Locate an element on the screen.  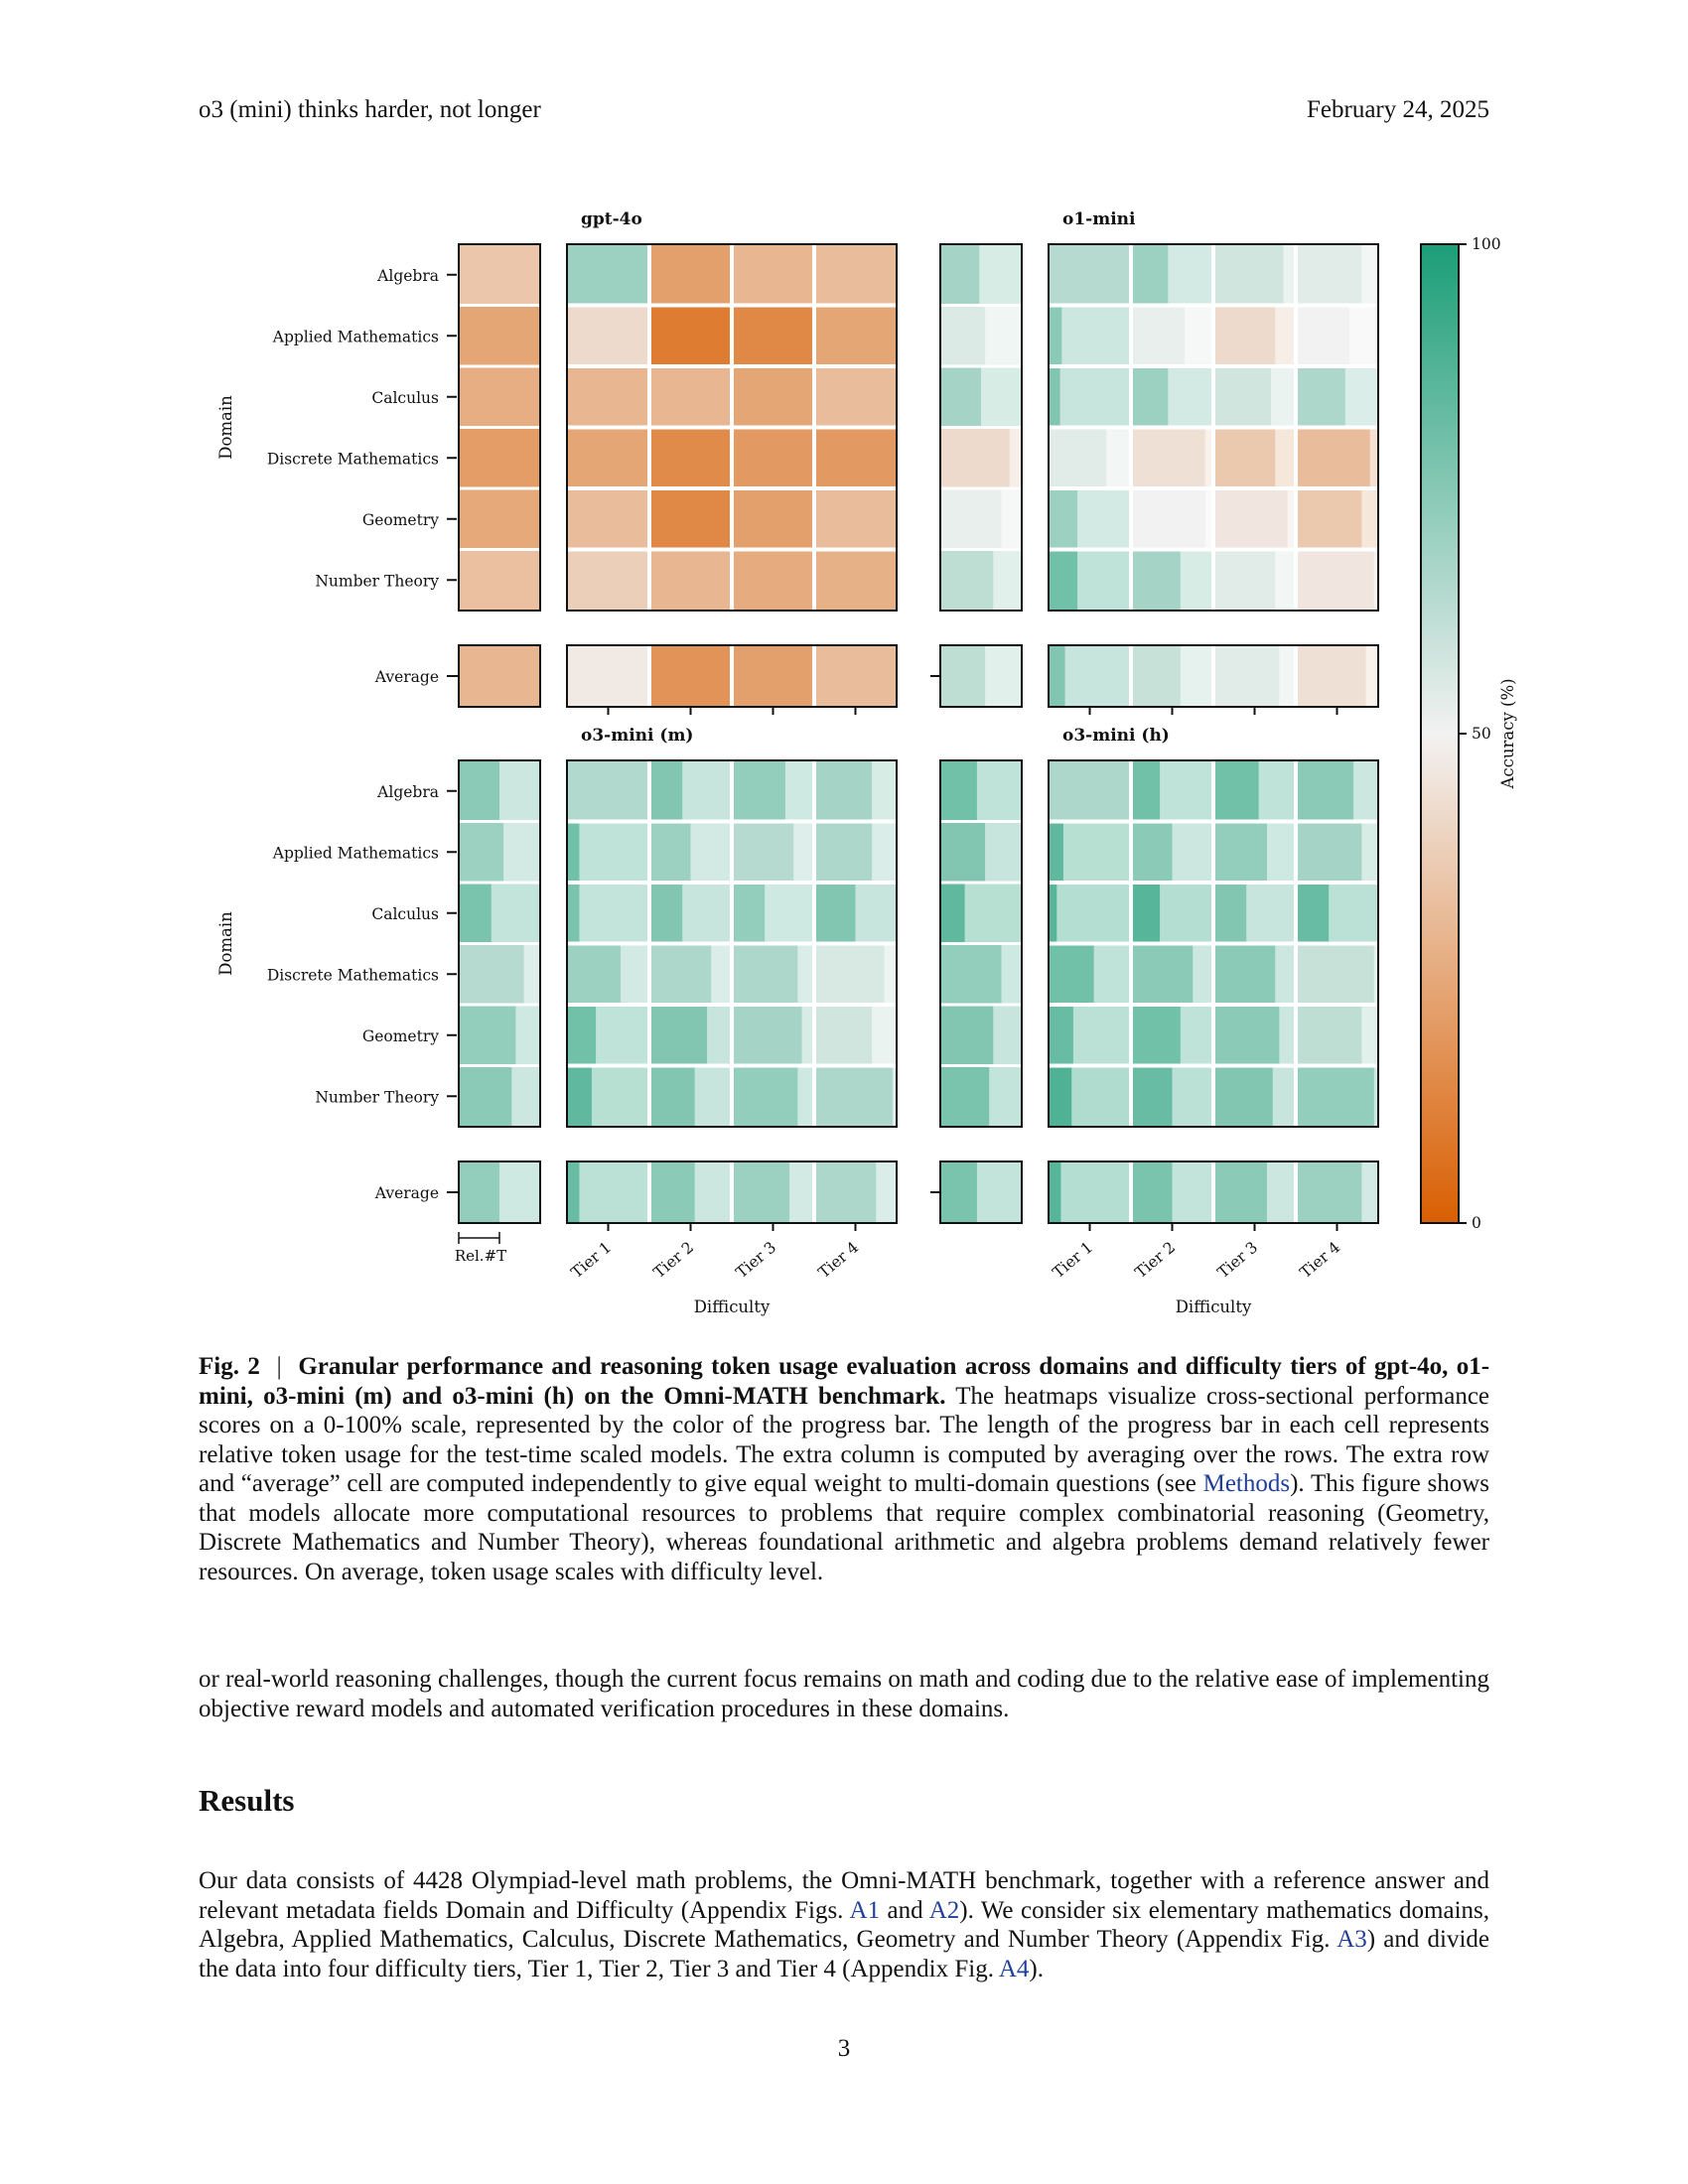
colorbar-tick-label: 50 is located at coordinates (1481, 734).